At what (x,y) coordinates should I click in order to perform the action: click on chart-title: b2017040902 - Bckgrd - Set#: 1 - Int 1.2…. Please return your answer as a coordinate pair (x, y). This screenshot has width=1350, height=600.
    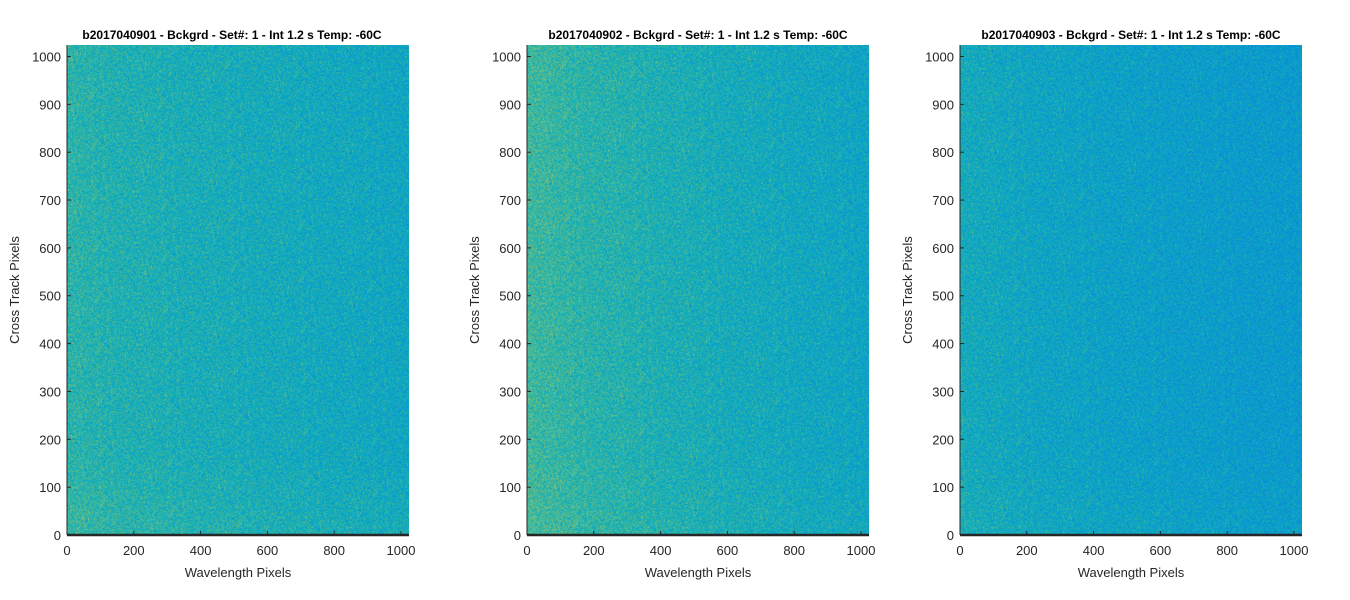
    Looking at the image, I should click on (698, 35).